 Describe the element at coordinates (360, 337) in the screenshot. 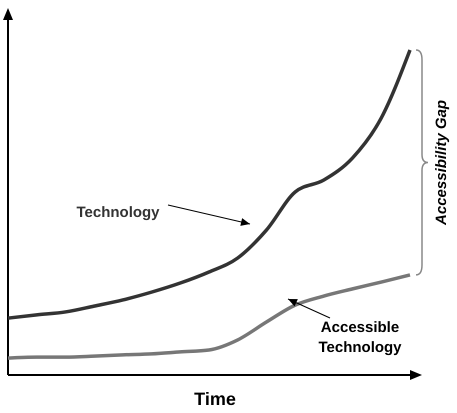

I see `series-label: Accessible Technology` at that location.